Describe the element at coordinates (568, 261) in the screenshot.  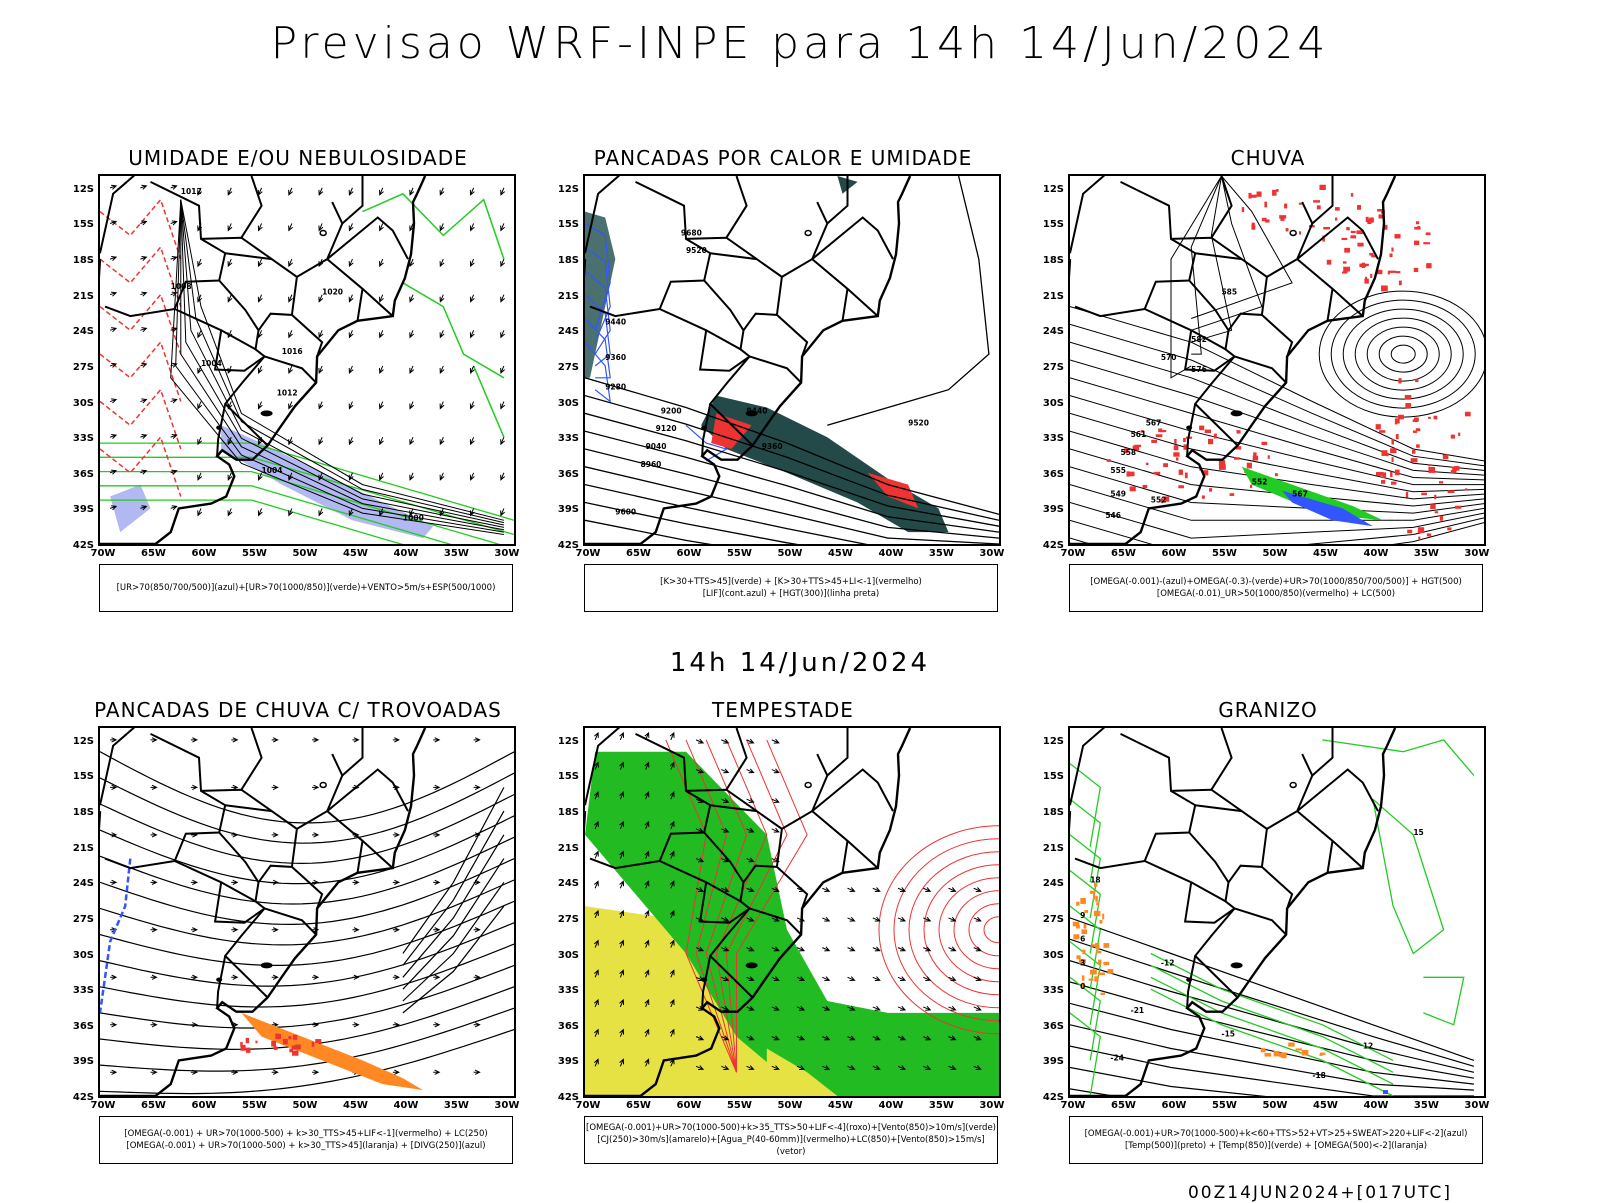
I see `lat-tick-label: 18S` at that location.